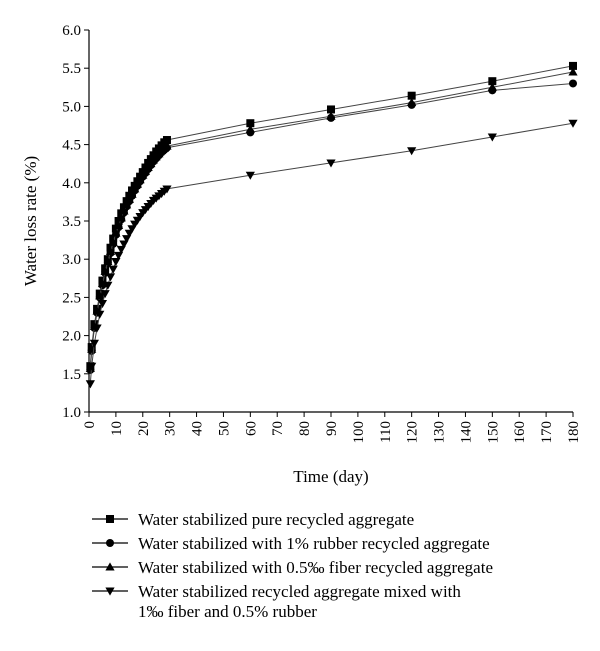  What do you see at coordinates (574, 432) in the screenshot?
I see `x-tick-label: 180` at bounding box center [574, 432].